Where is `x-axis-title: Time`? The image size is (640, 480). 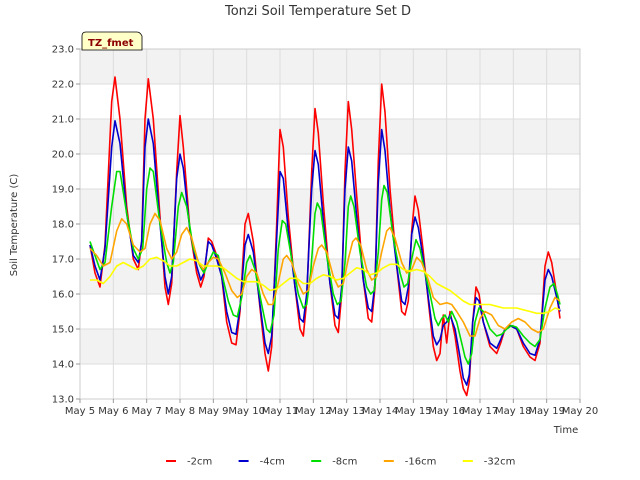 x-axis-title: Time is located at coordinates (565, 430).